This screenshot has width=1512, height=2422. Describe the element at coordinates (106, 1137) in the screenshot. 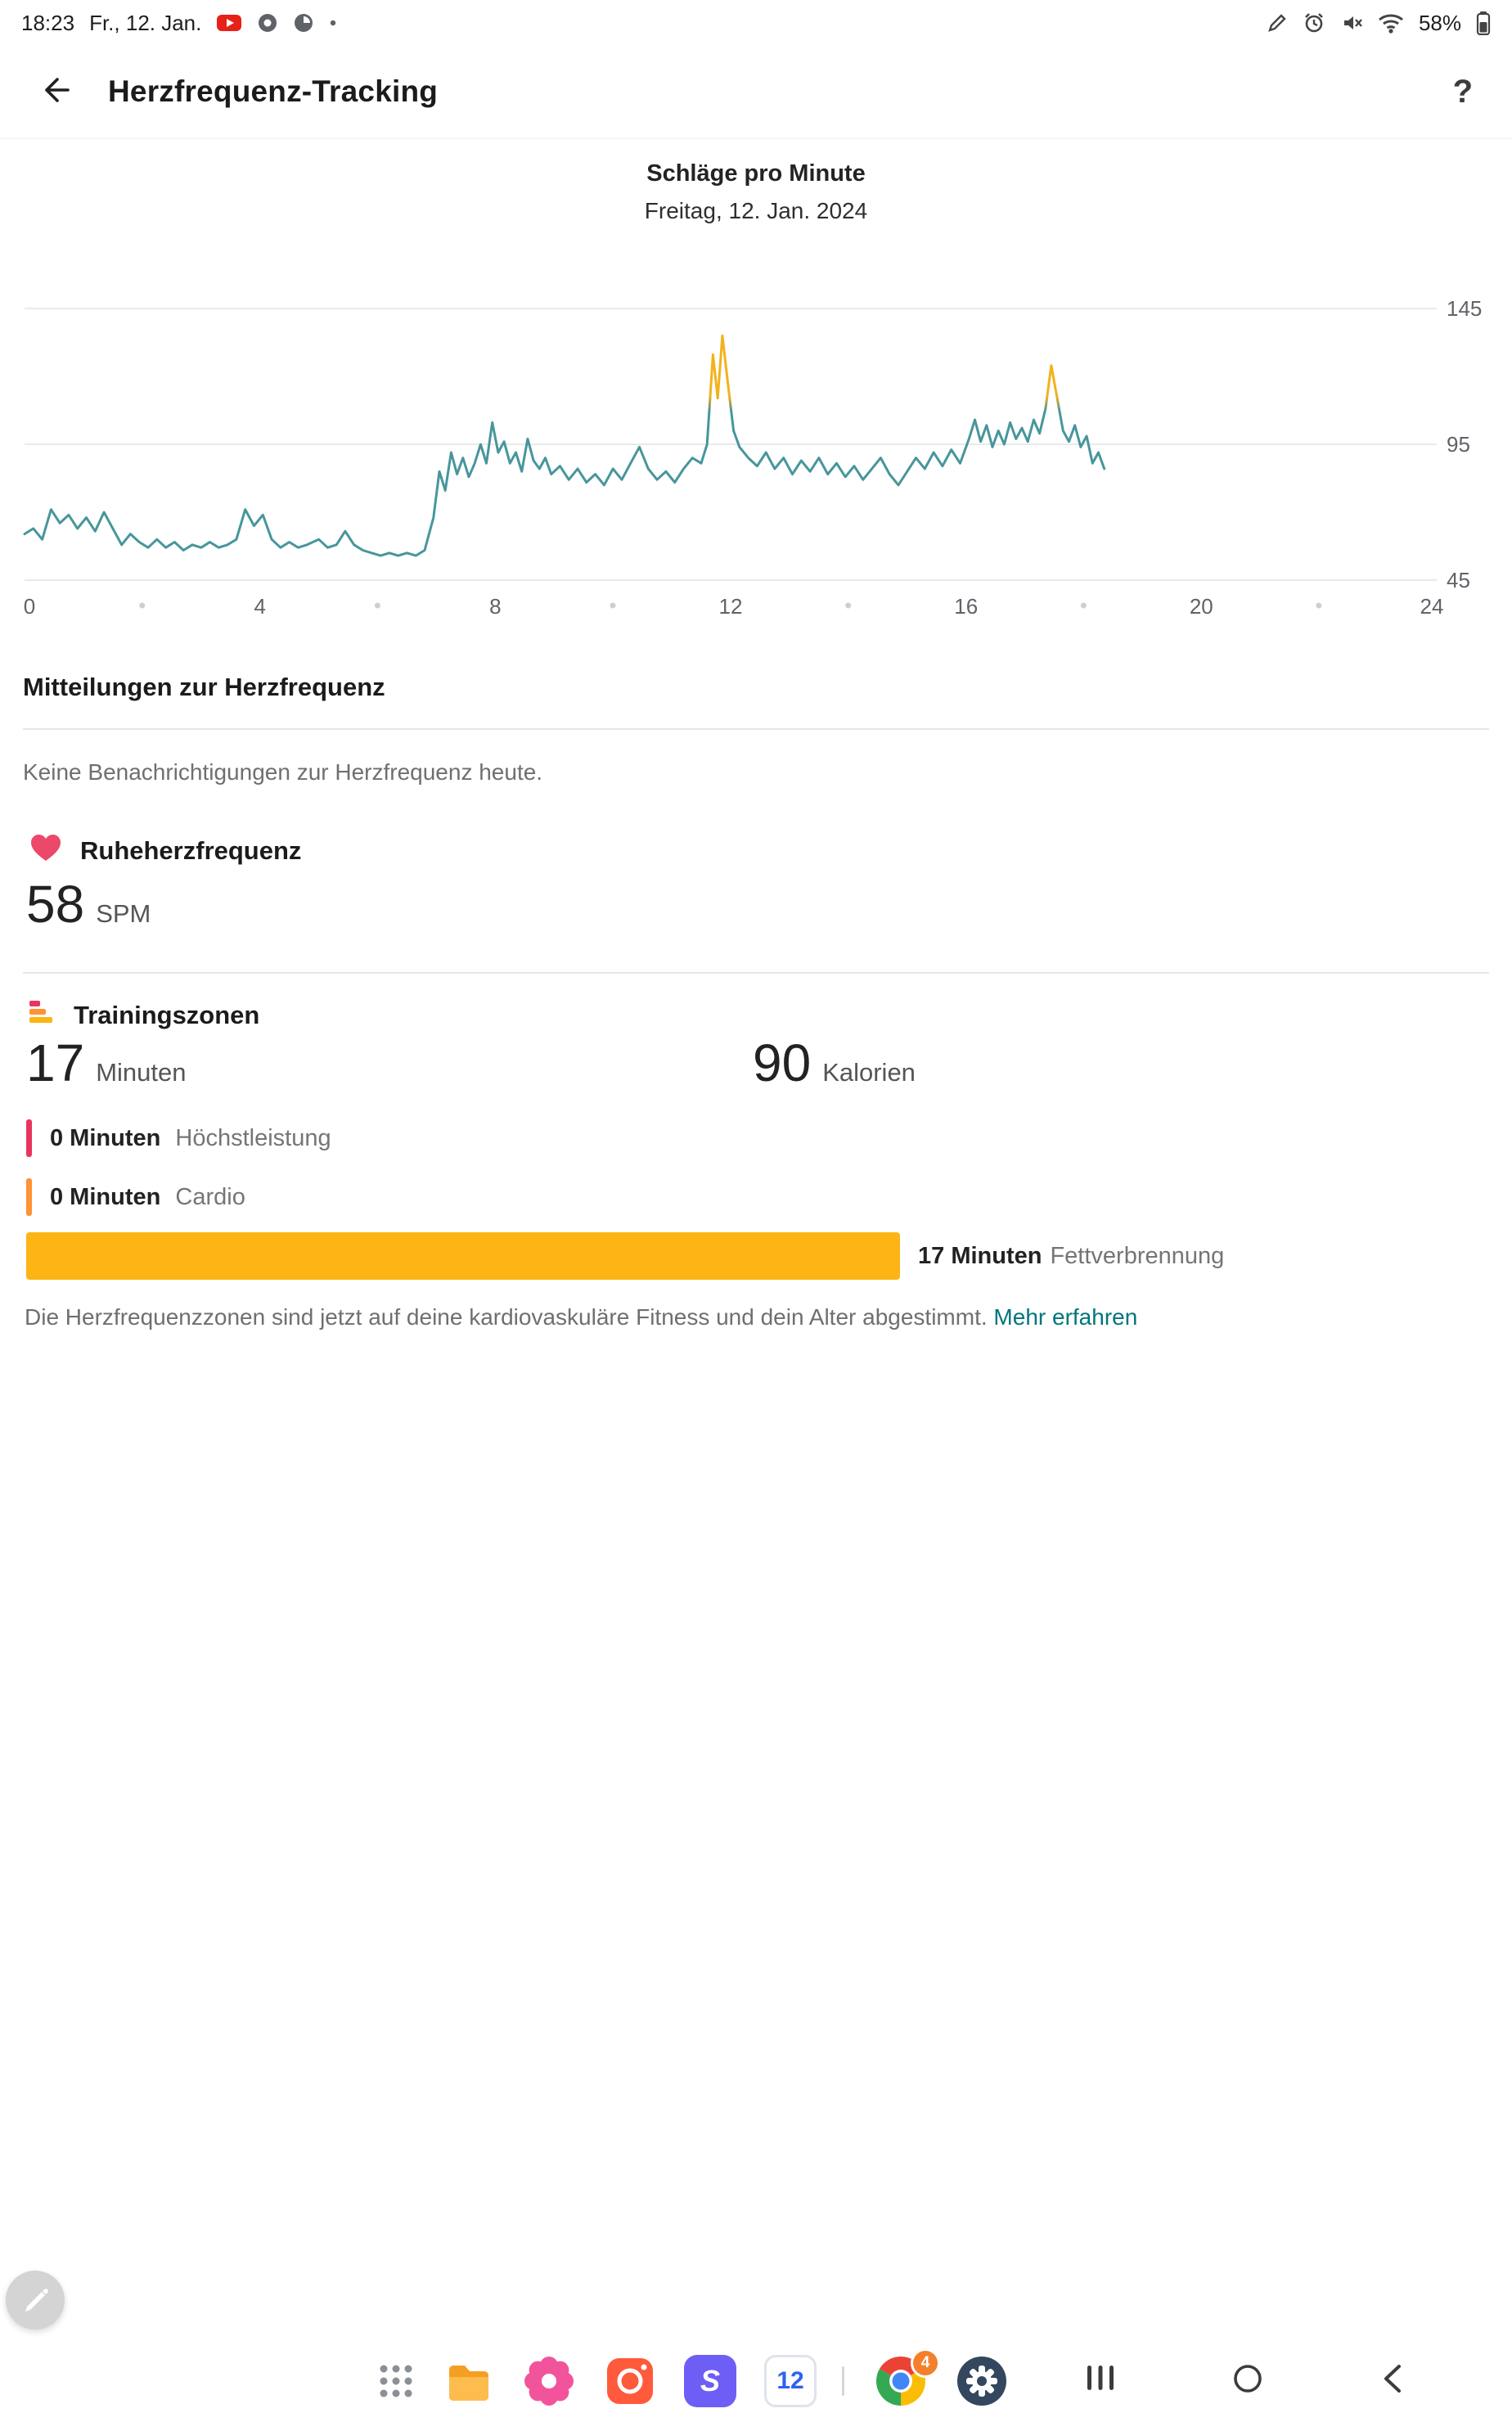

I see `zone-peak-value: 0 Minuten` at that location.